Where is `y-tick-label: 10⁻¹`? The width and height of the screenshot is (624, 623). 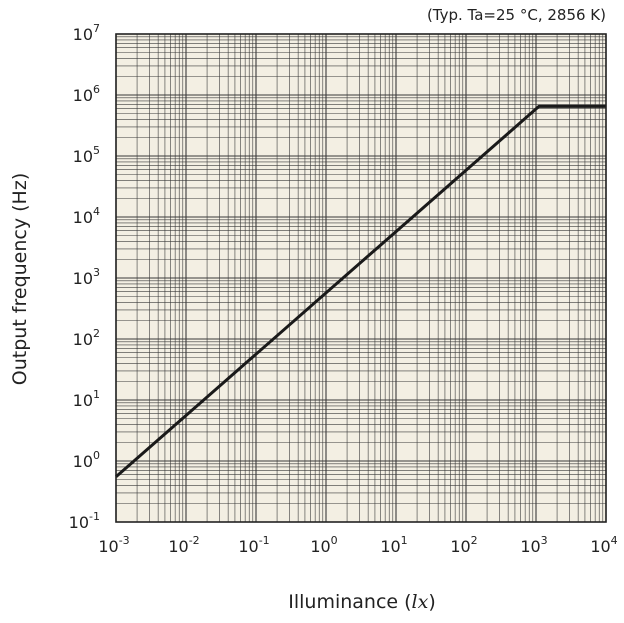
y-tick-label: 10⁻¹ is located at coordinates (84, 521).